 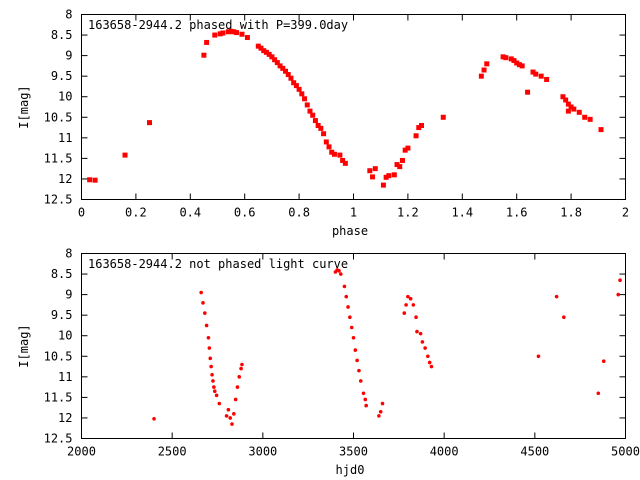 I want to click on y-tick-label-unphased: 10.5, so click(x=58, y=356).